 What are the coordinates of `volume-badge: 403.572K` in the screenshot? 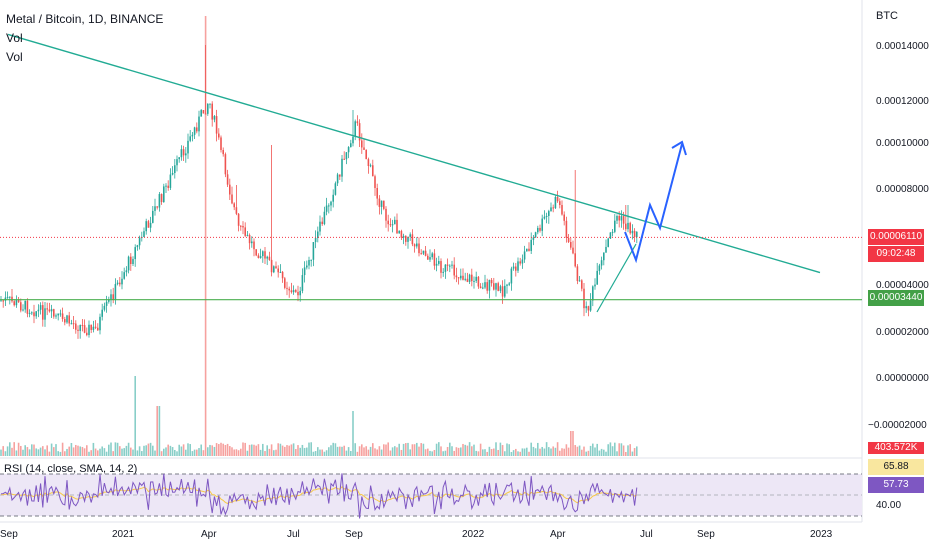 It's located at (896, 448).